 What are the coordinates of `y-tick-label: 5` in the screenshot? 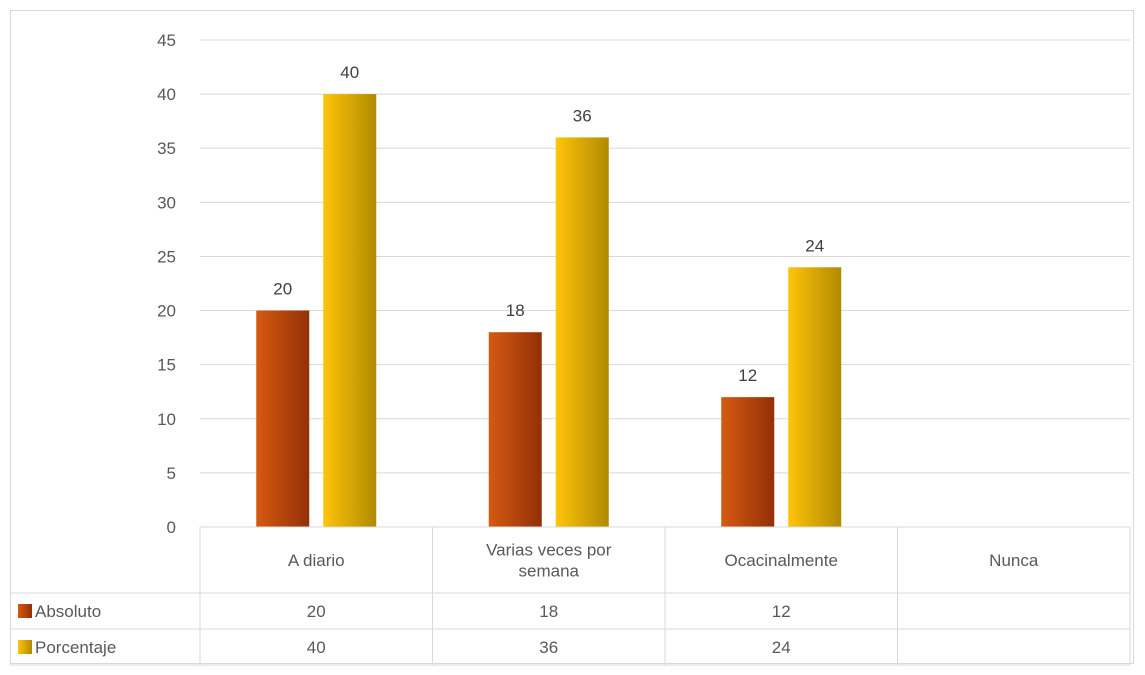 It's located at (171, 473).